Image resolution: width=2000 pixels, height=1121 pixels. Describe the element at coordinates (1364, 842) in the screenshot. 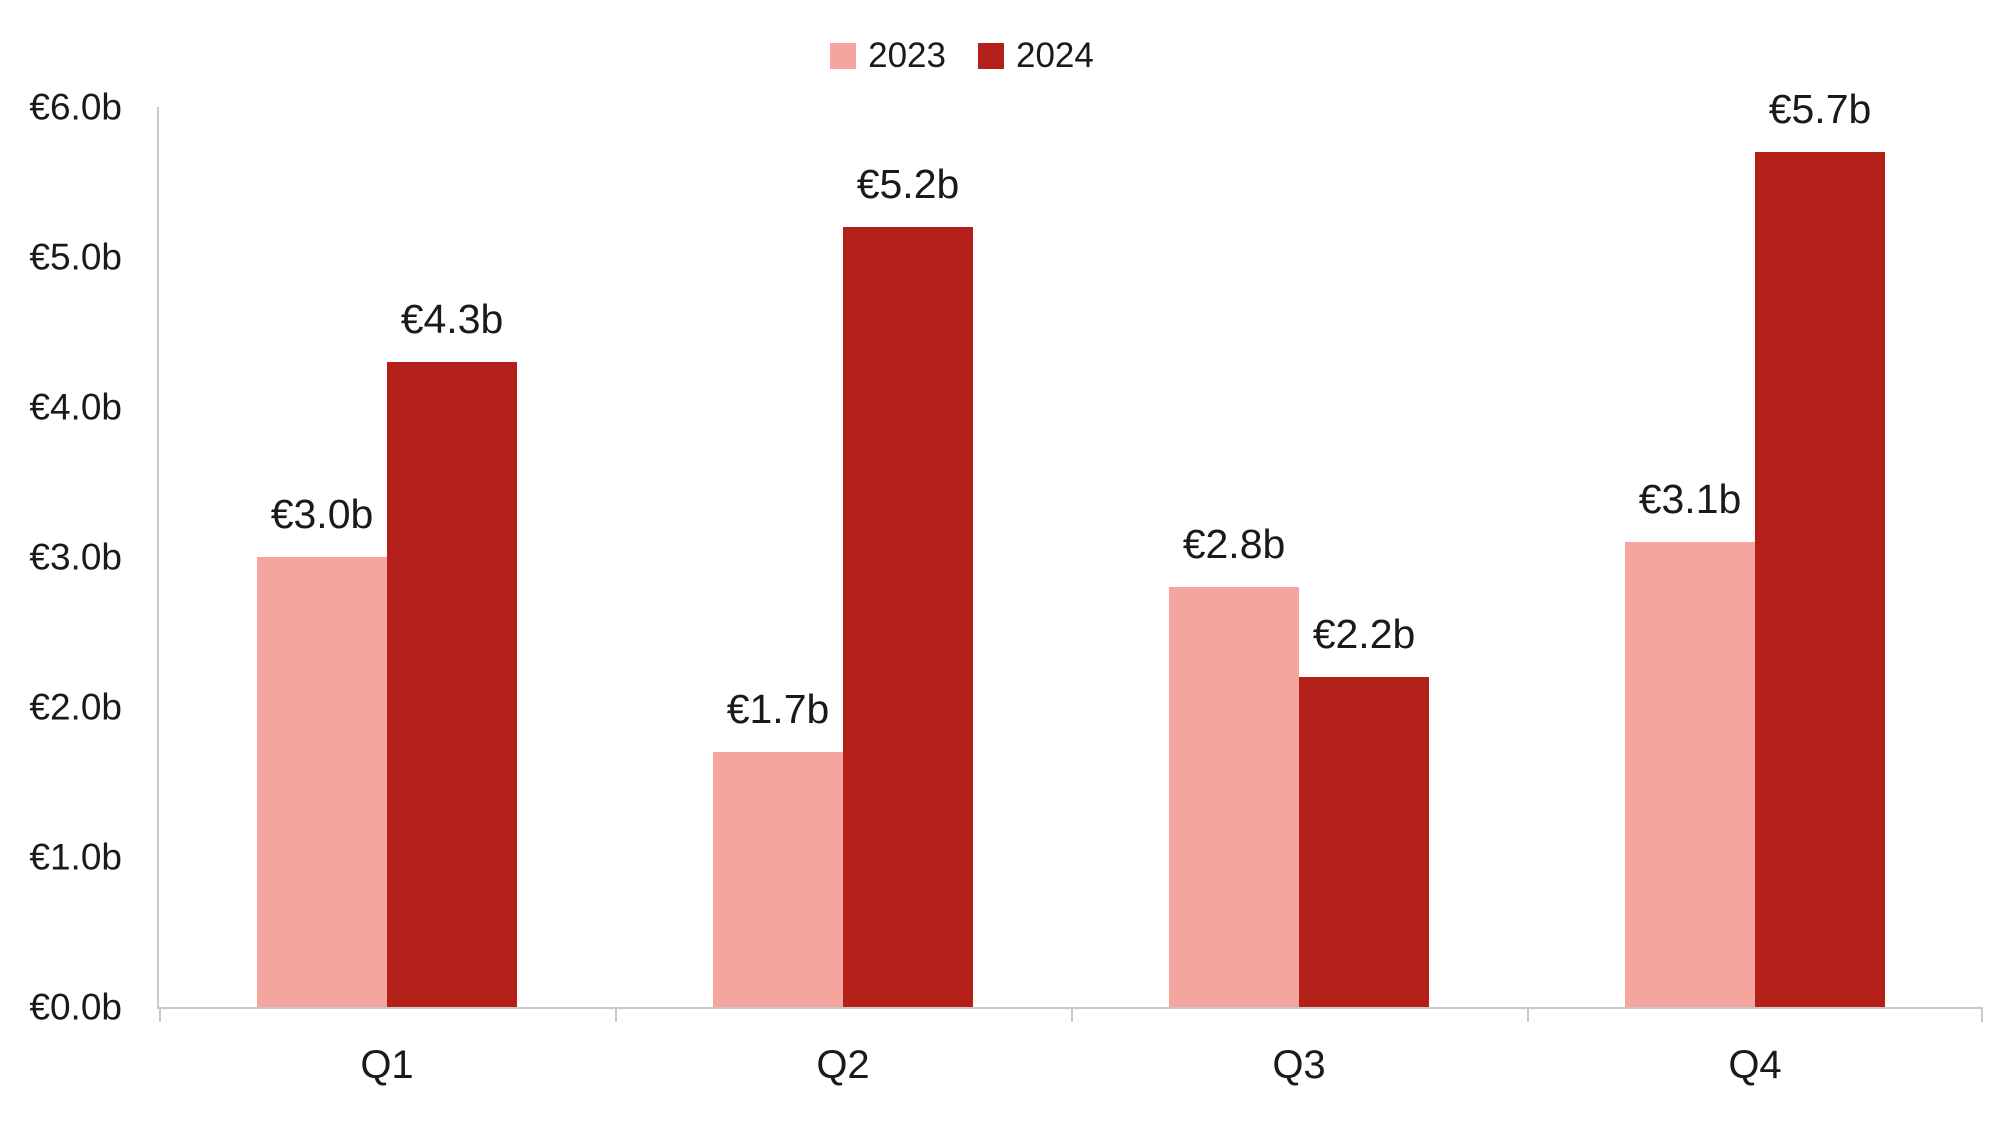

I see `bar-2024-q3` at that location.